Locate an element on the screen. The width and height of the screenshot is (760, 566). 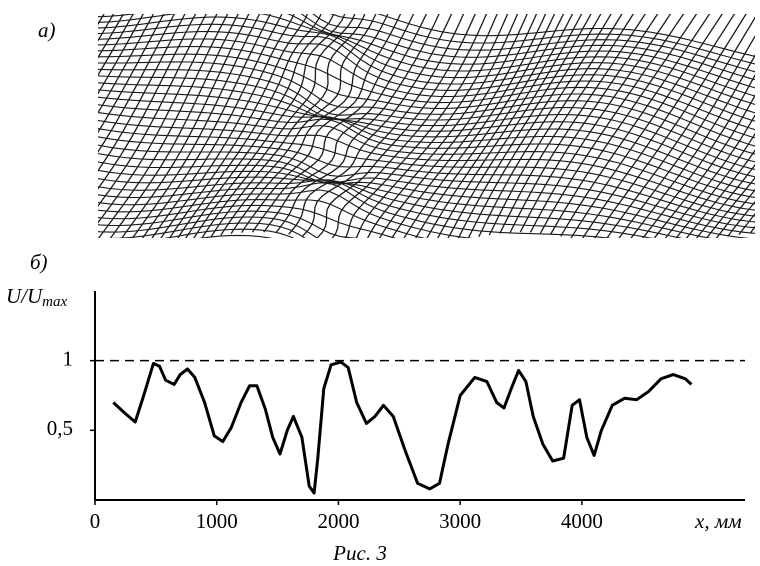
x-tick-label: 0 is located at coordinates (95, 521).